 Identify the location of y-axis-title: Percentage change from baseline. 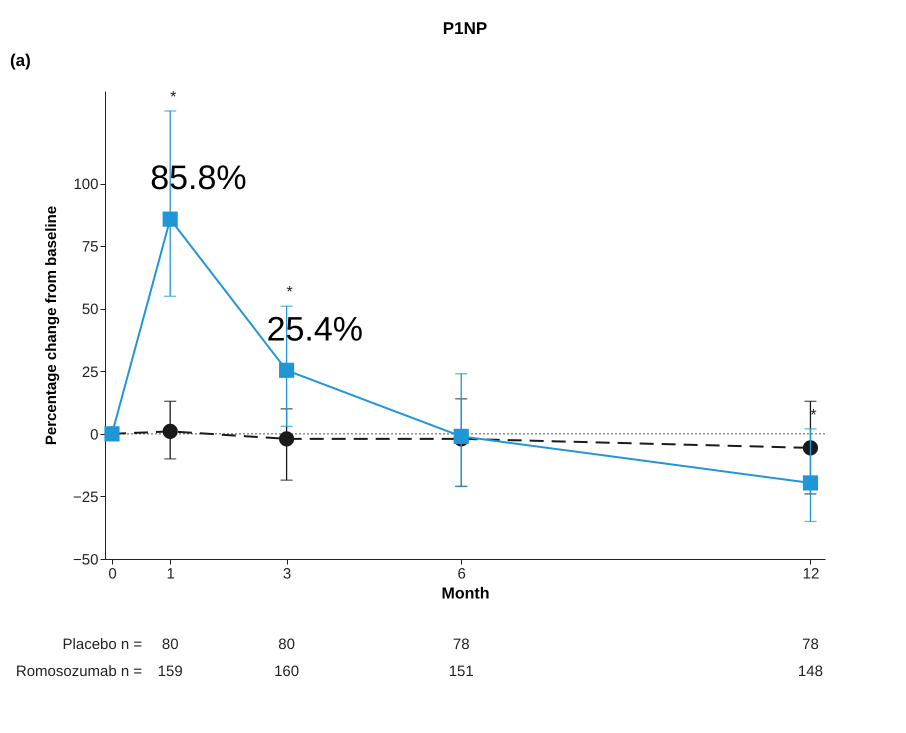
(51, 326).